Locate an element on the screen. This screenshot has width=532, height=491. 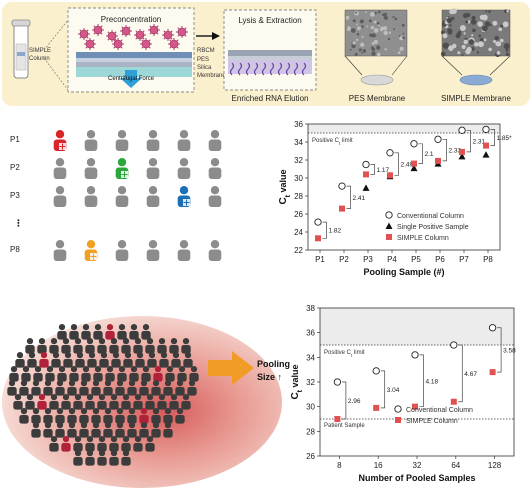
difference-label: 3.58 is located at coordinates (509, 350).